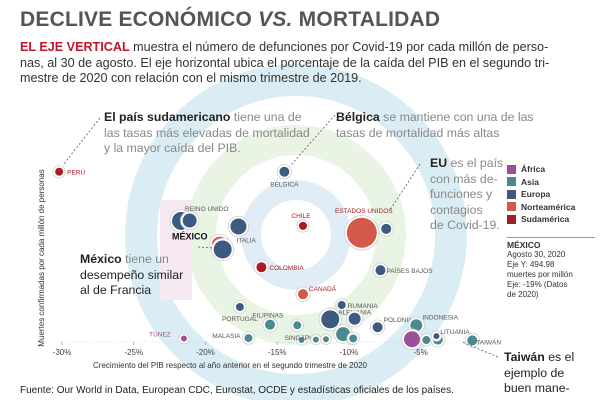 This screenshot has width=600, height=400. I want to click on point-label: ITALIA, so click(246, 240).